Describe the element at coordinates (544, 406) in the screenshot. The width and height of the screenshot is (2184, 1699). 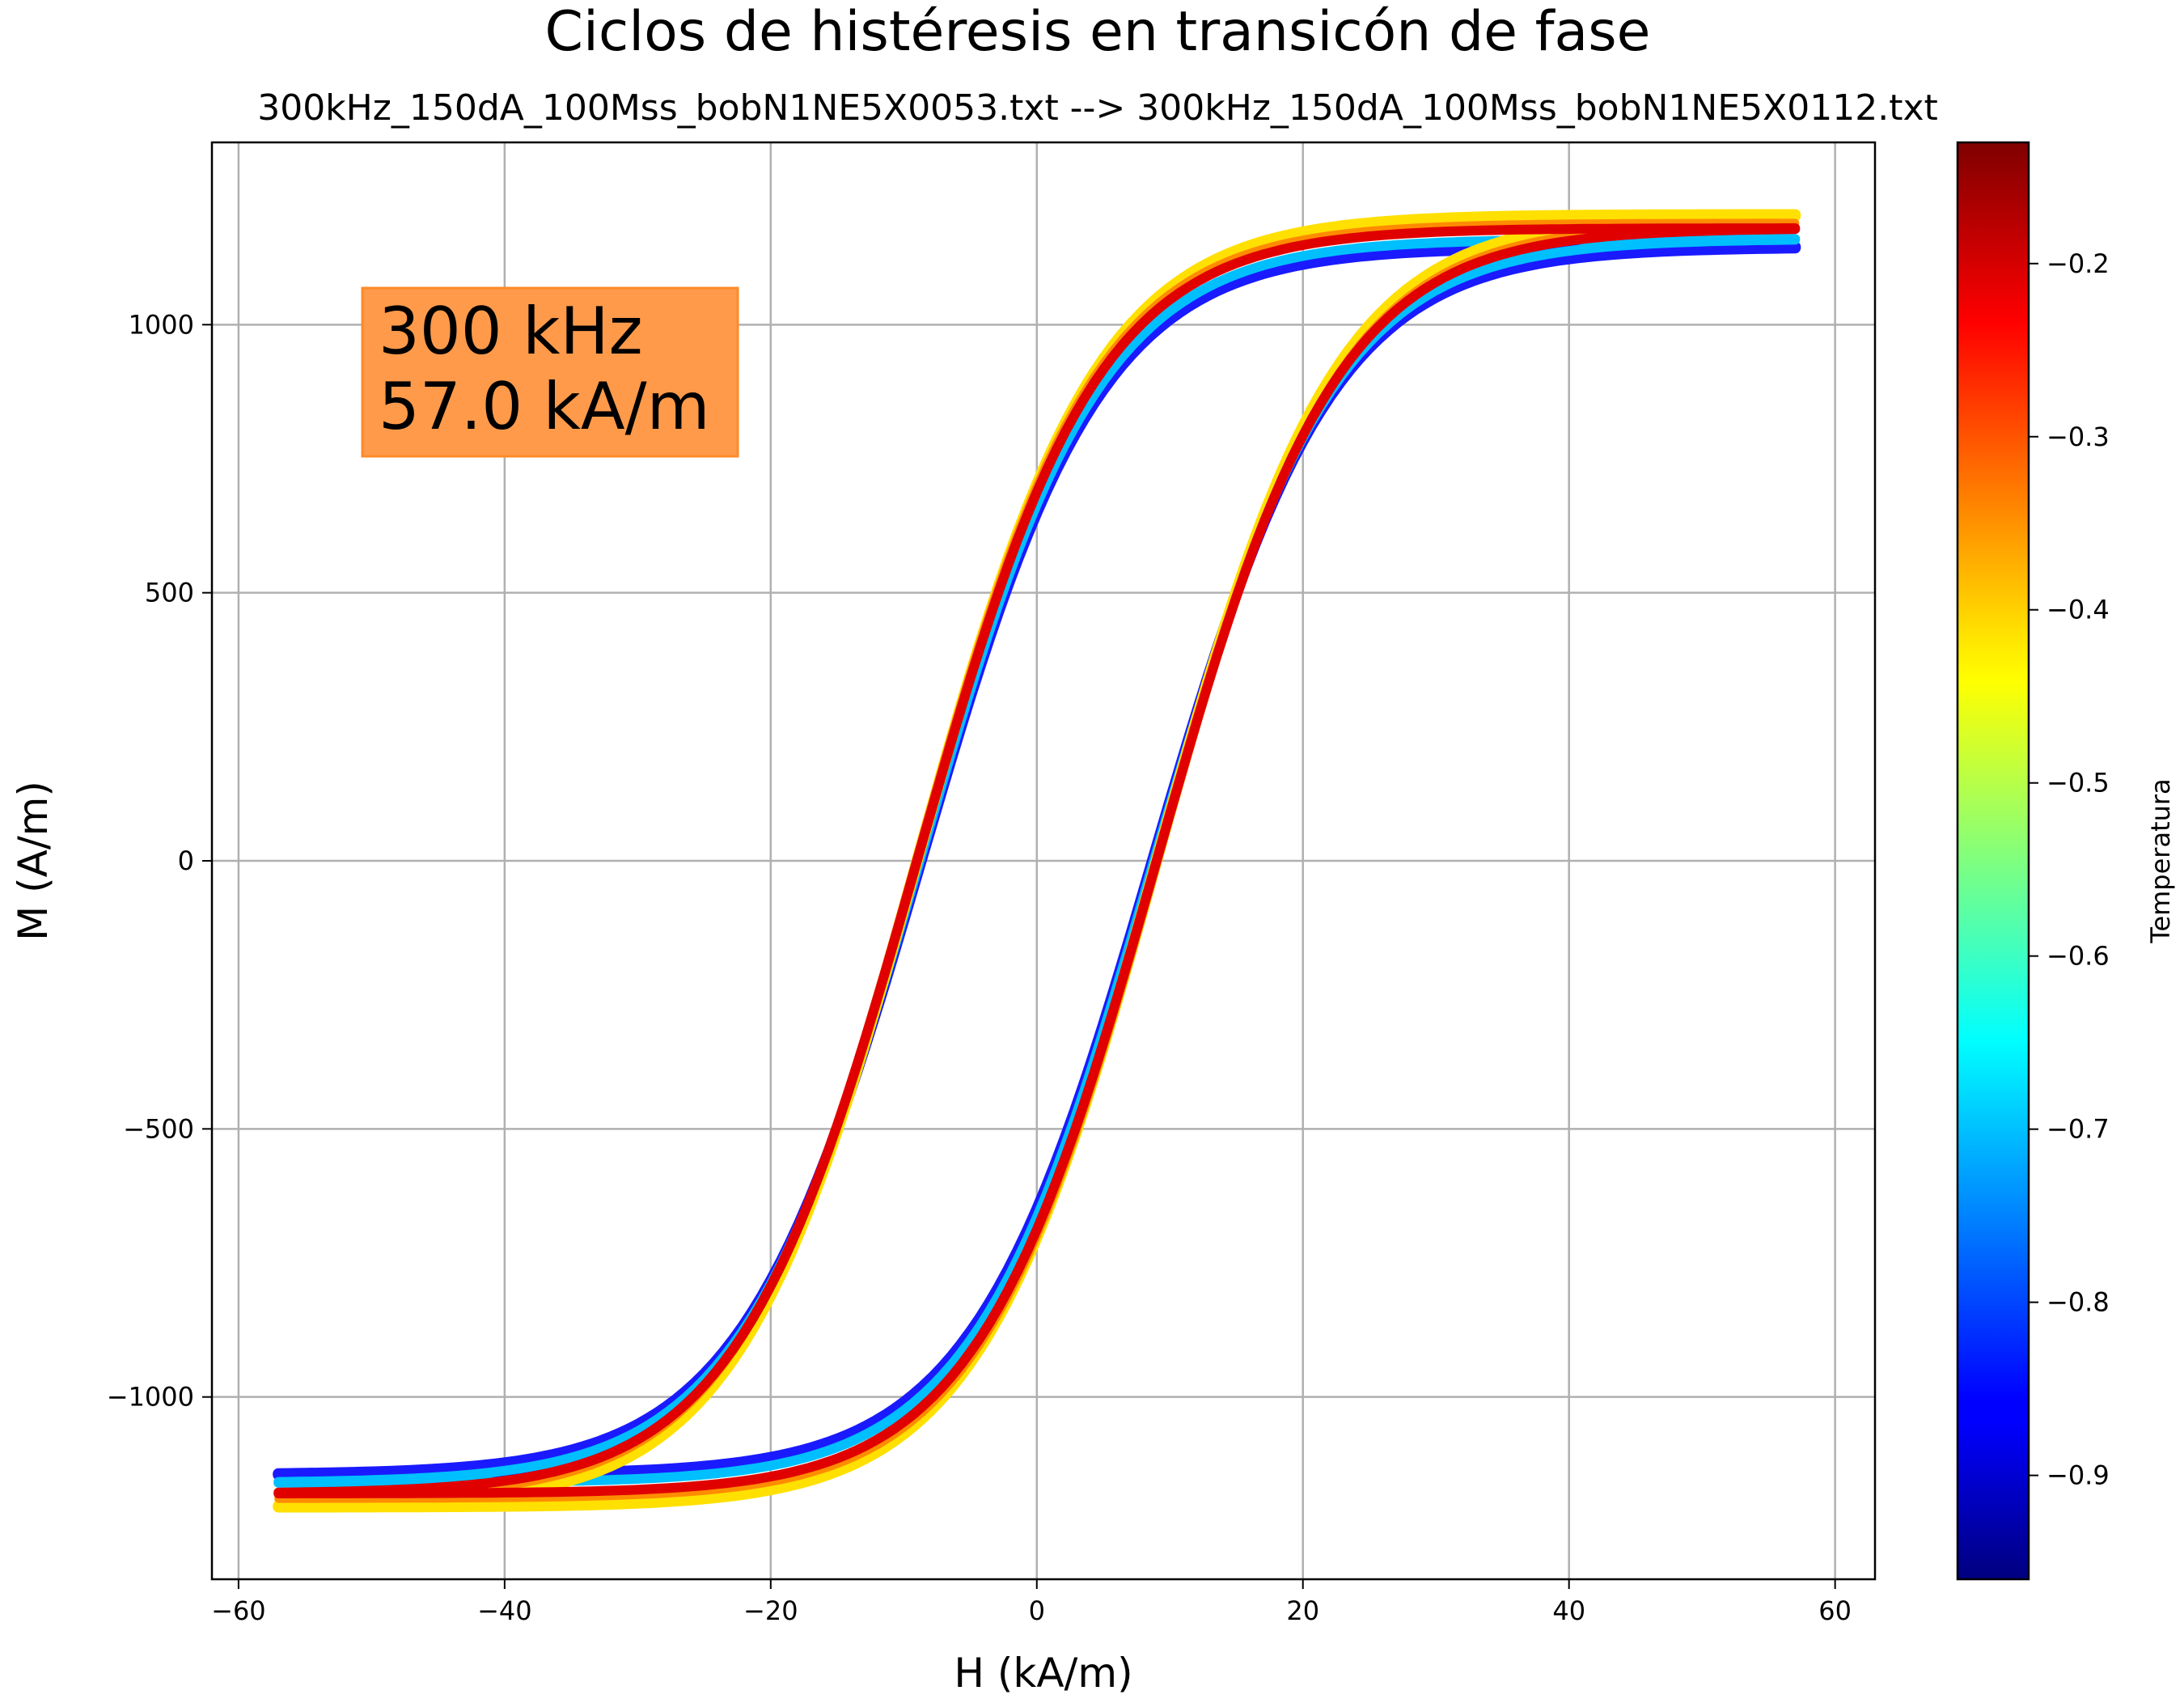
I see `annotation-field: 57.0 kA/m` at that location.